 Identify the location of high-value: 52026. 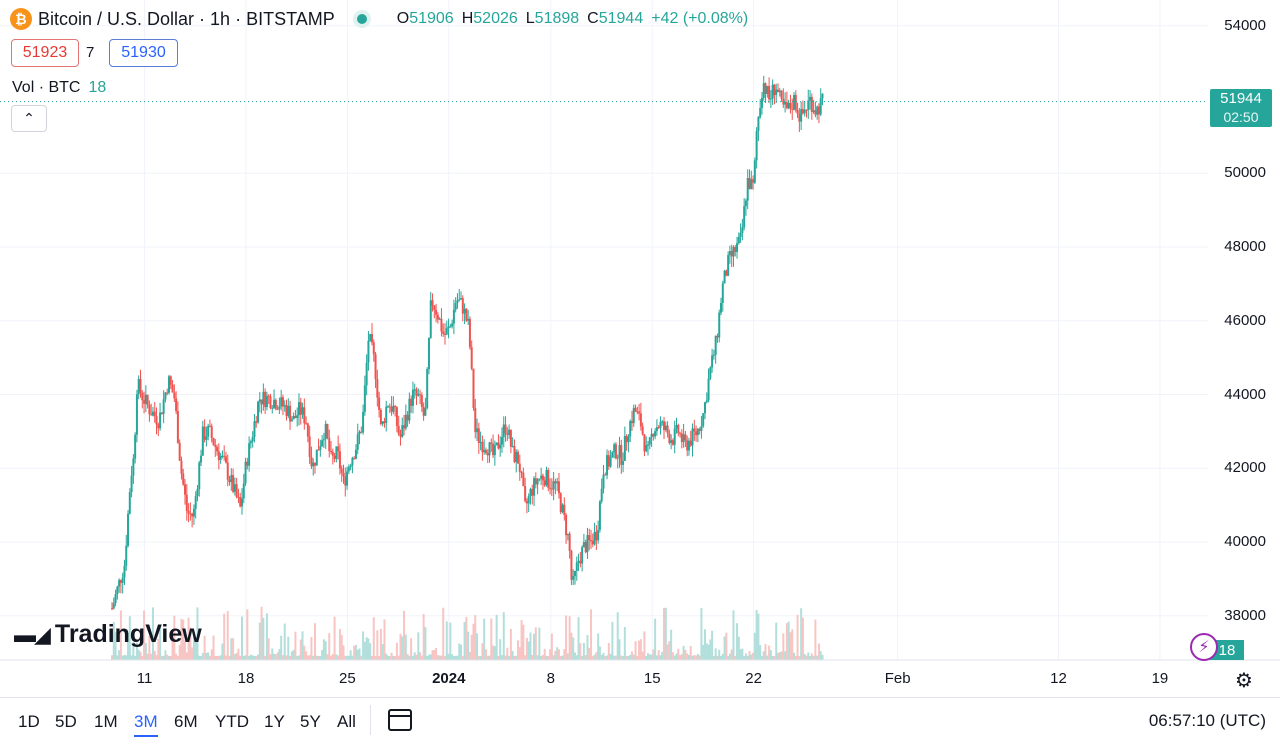
(495, 18).